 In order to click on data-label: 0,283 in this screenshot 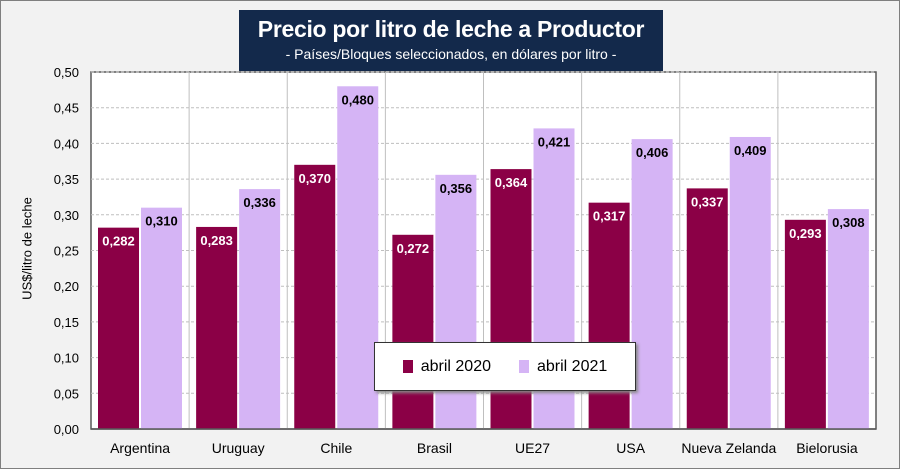, I will do `click(216, 240)`.